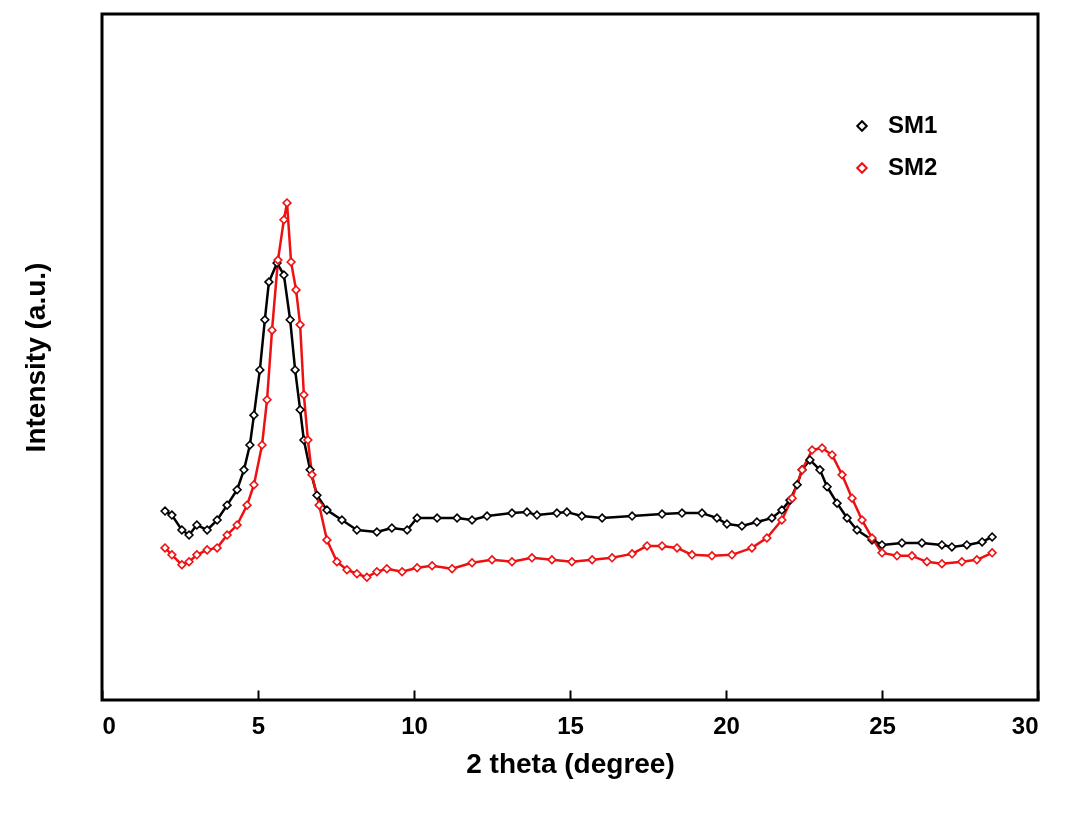 This screenshot has height=837, width=1078. I want to click on x-tick-label: 0, so click(109, 725).